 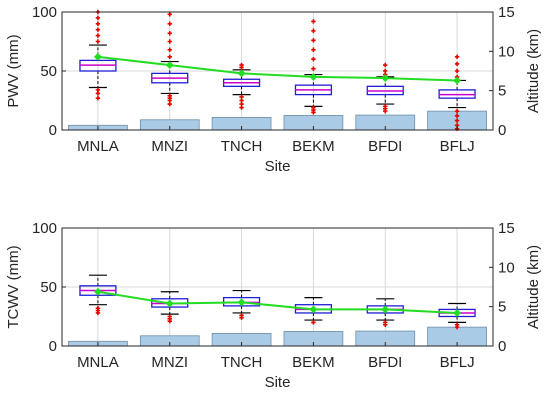 I want to click on y-axis-label-left: PWV (mm), so click(x=13, y=70).